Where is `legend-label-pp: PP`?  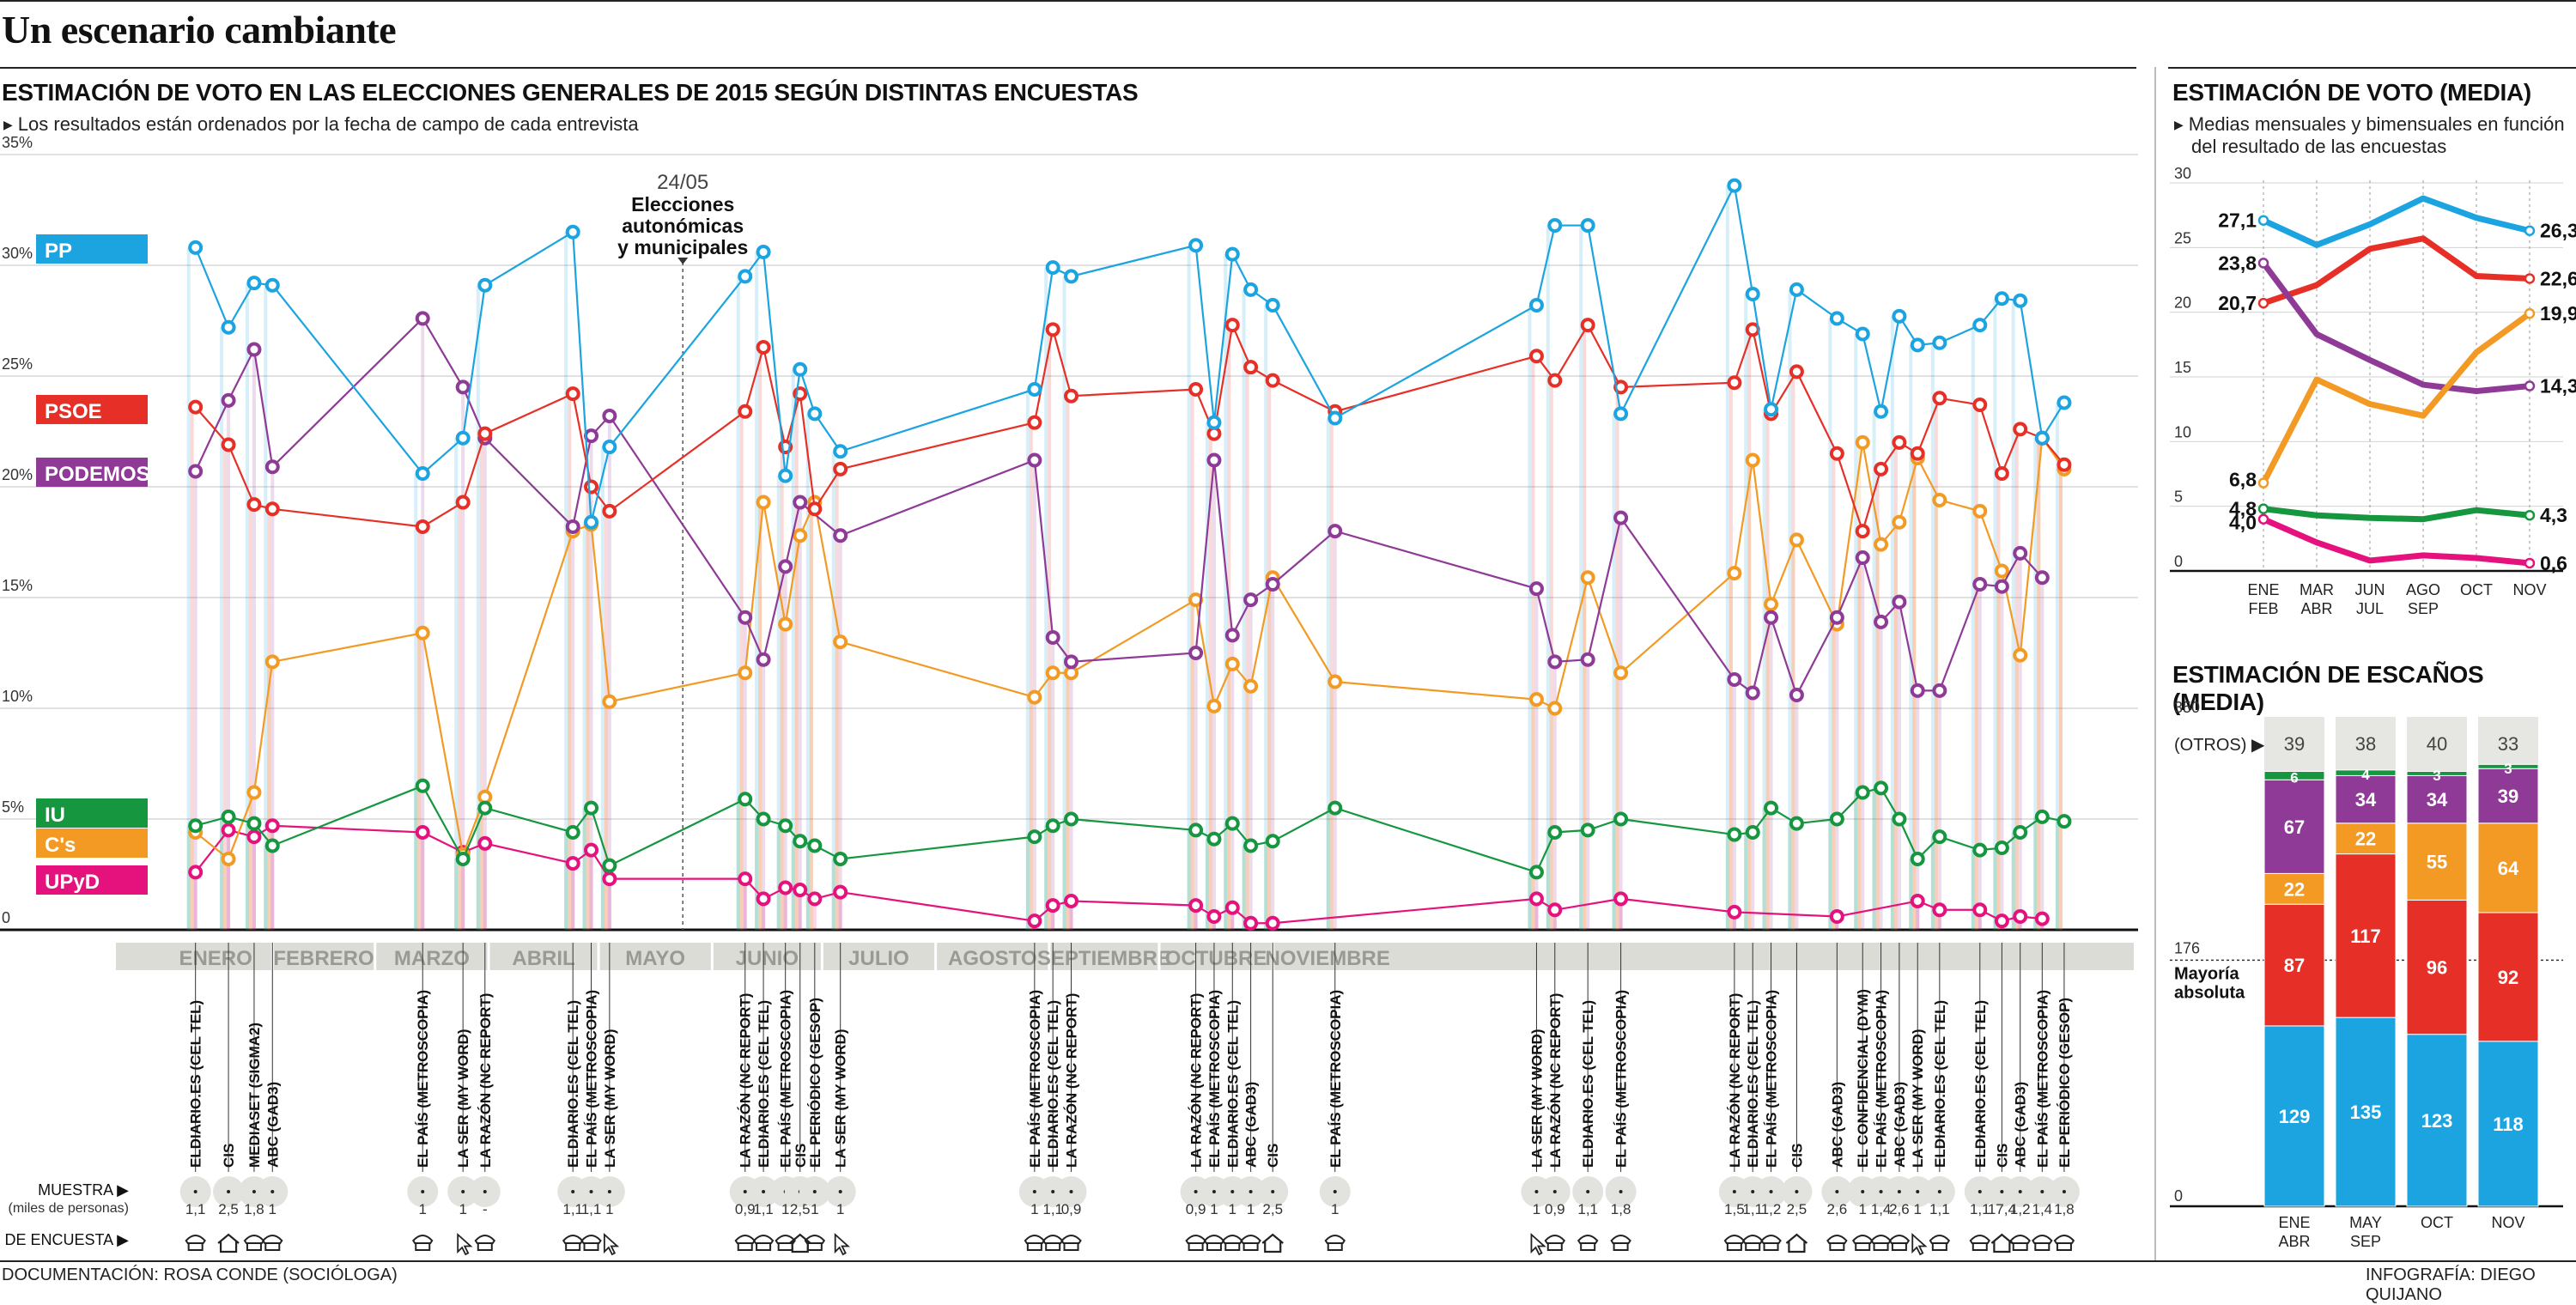 legend-label-pp: PP is located at coordinates (59, 251).